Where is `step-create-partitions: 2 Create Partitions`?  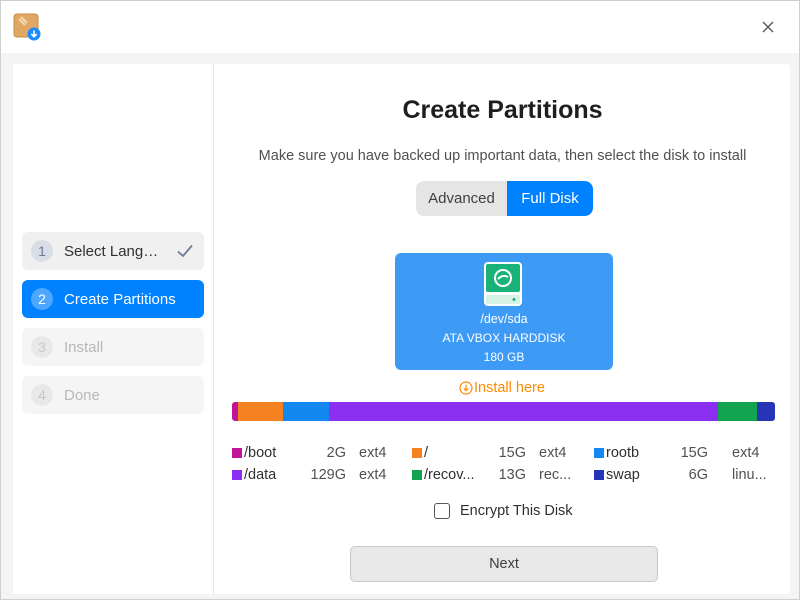
step-create-partitions: 2 Create Partitions is located at coordinates (113, 299).